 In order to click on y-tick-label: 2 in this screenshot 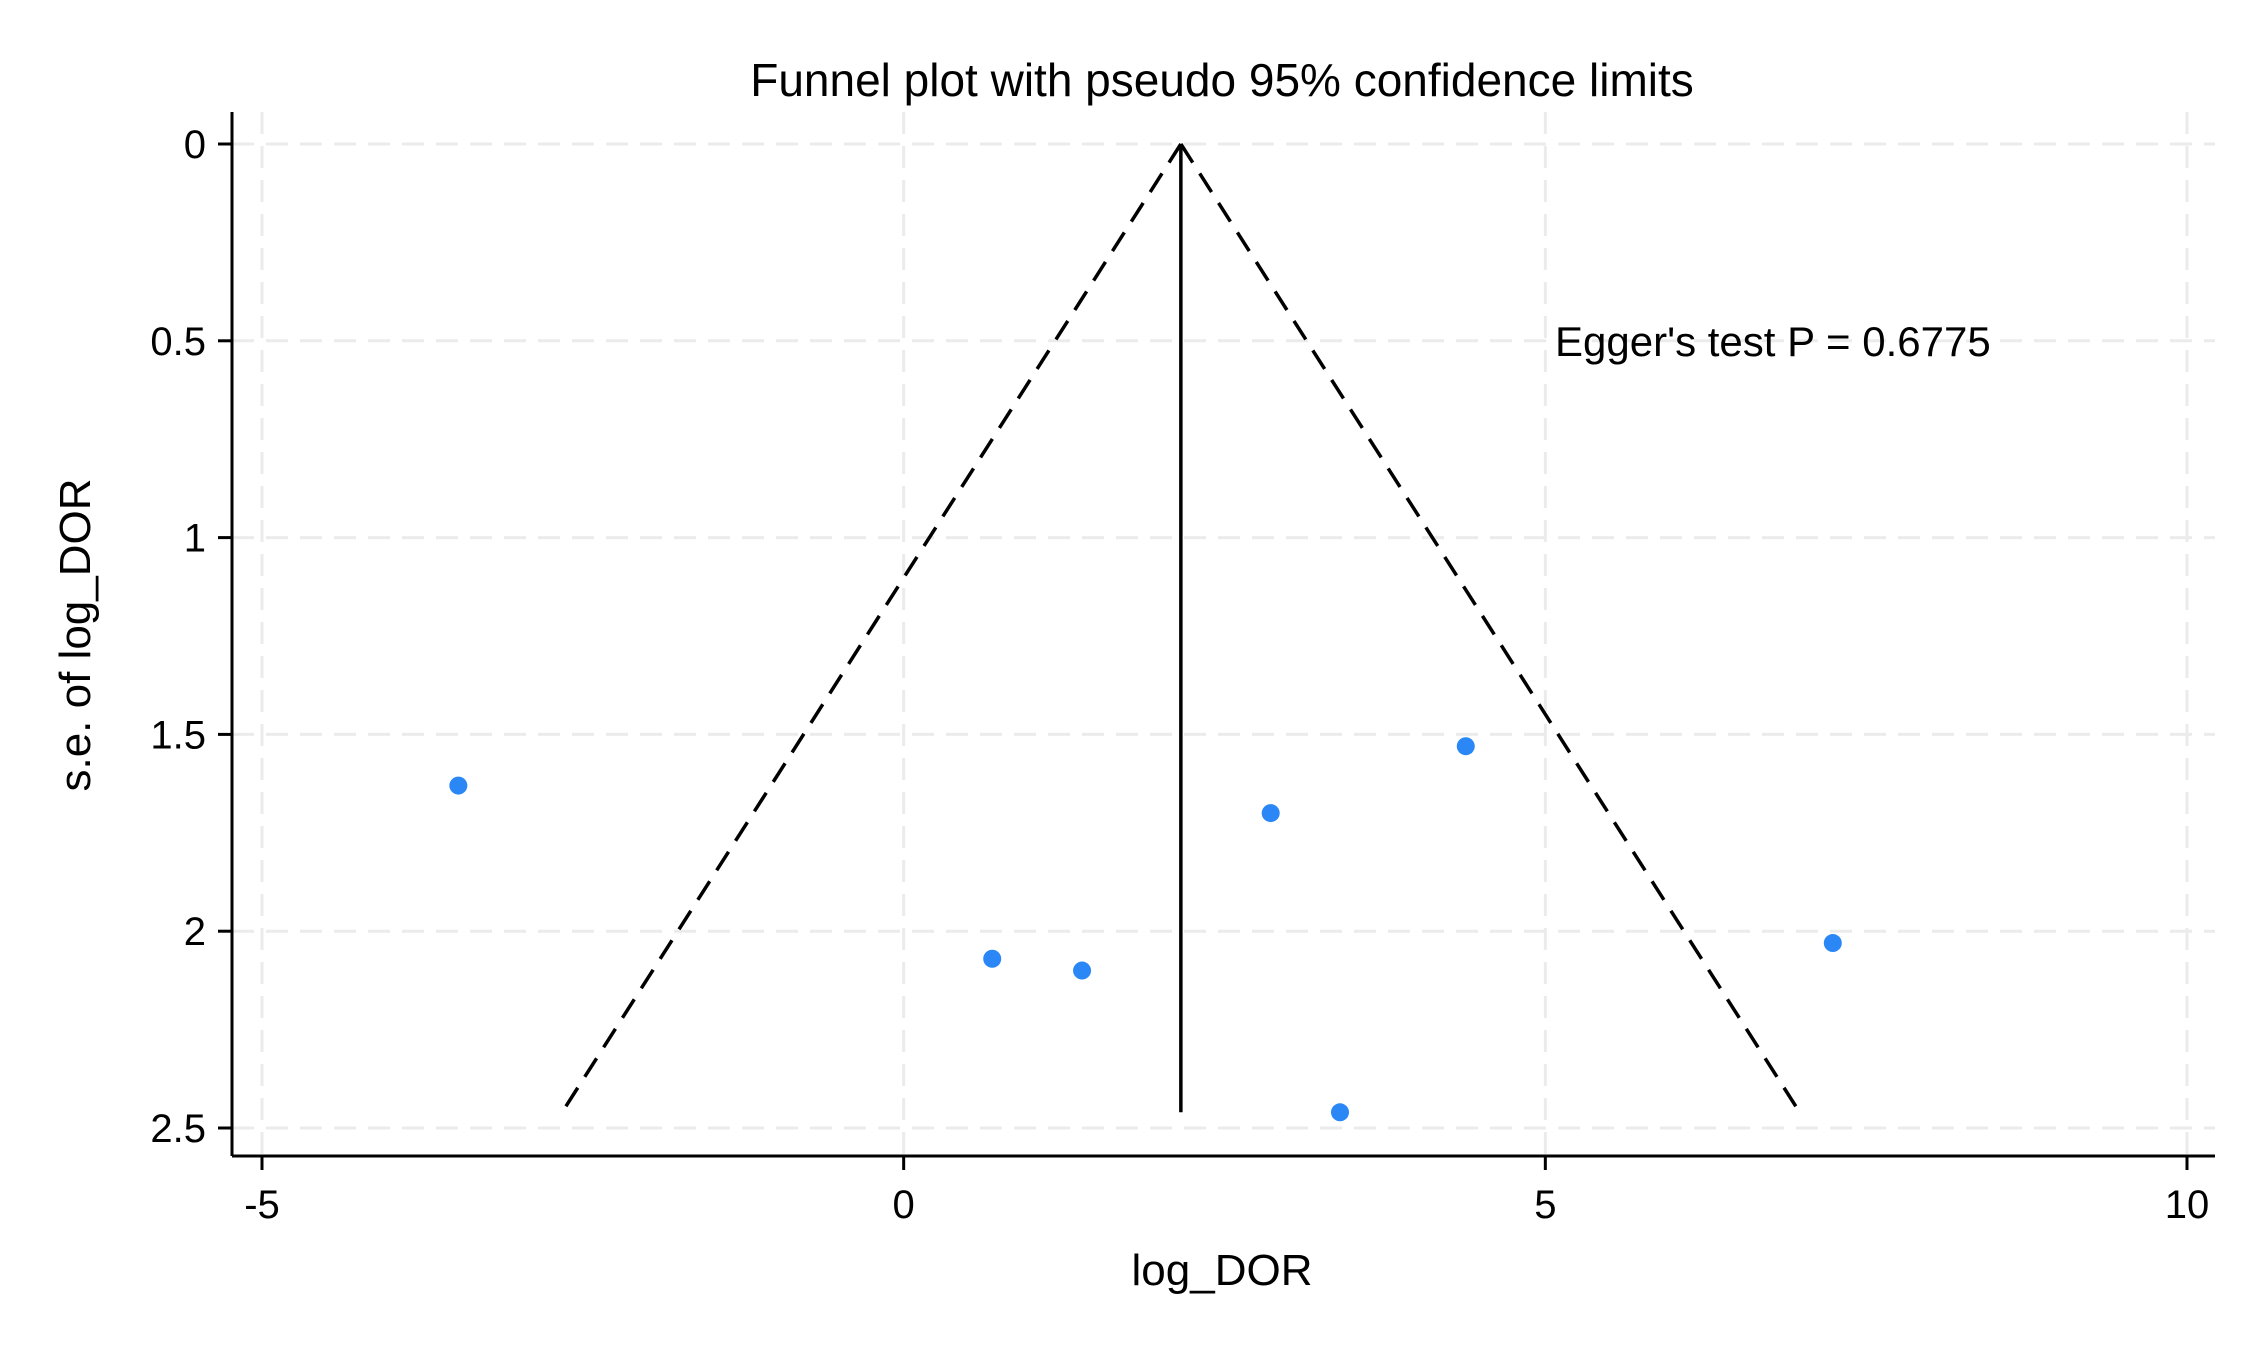, I will do `click(195, 932)`.